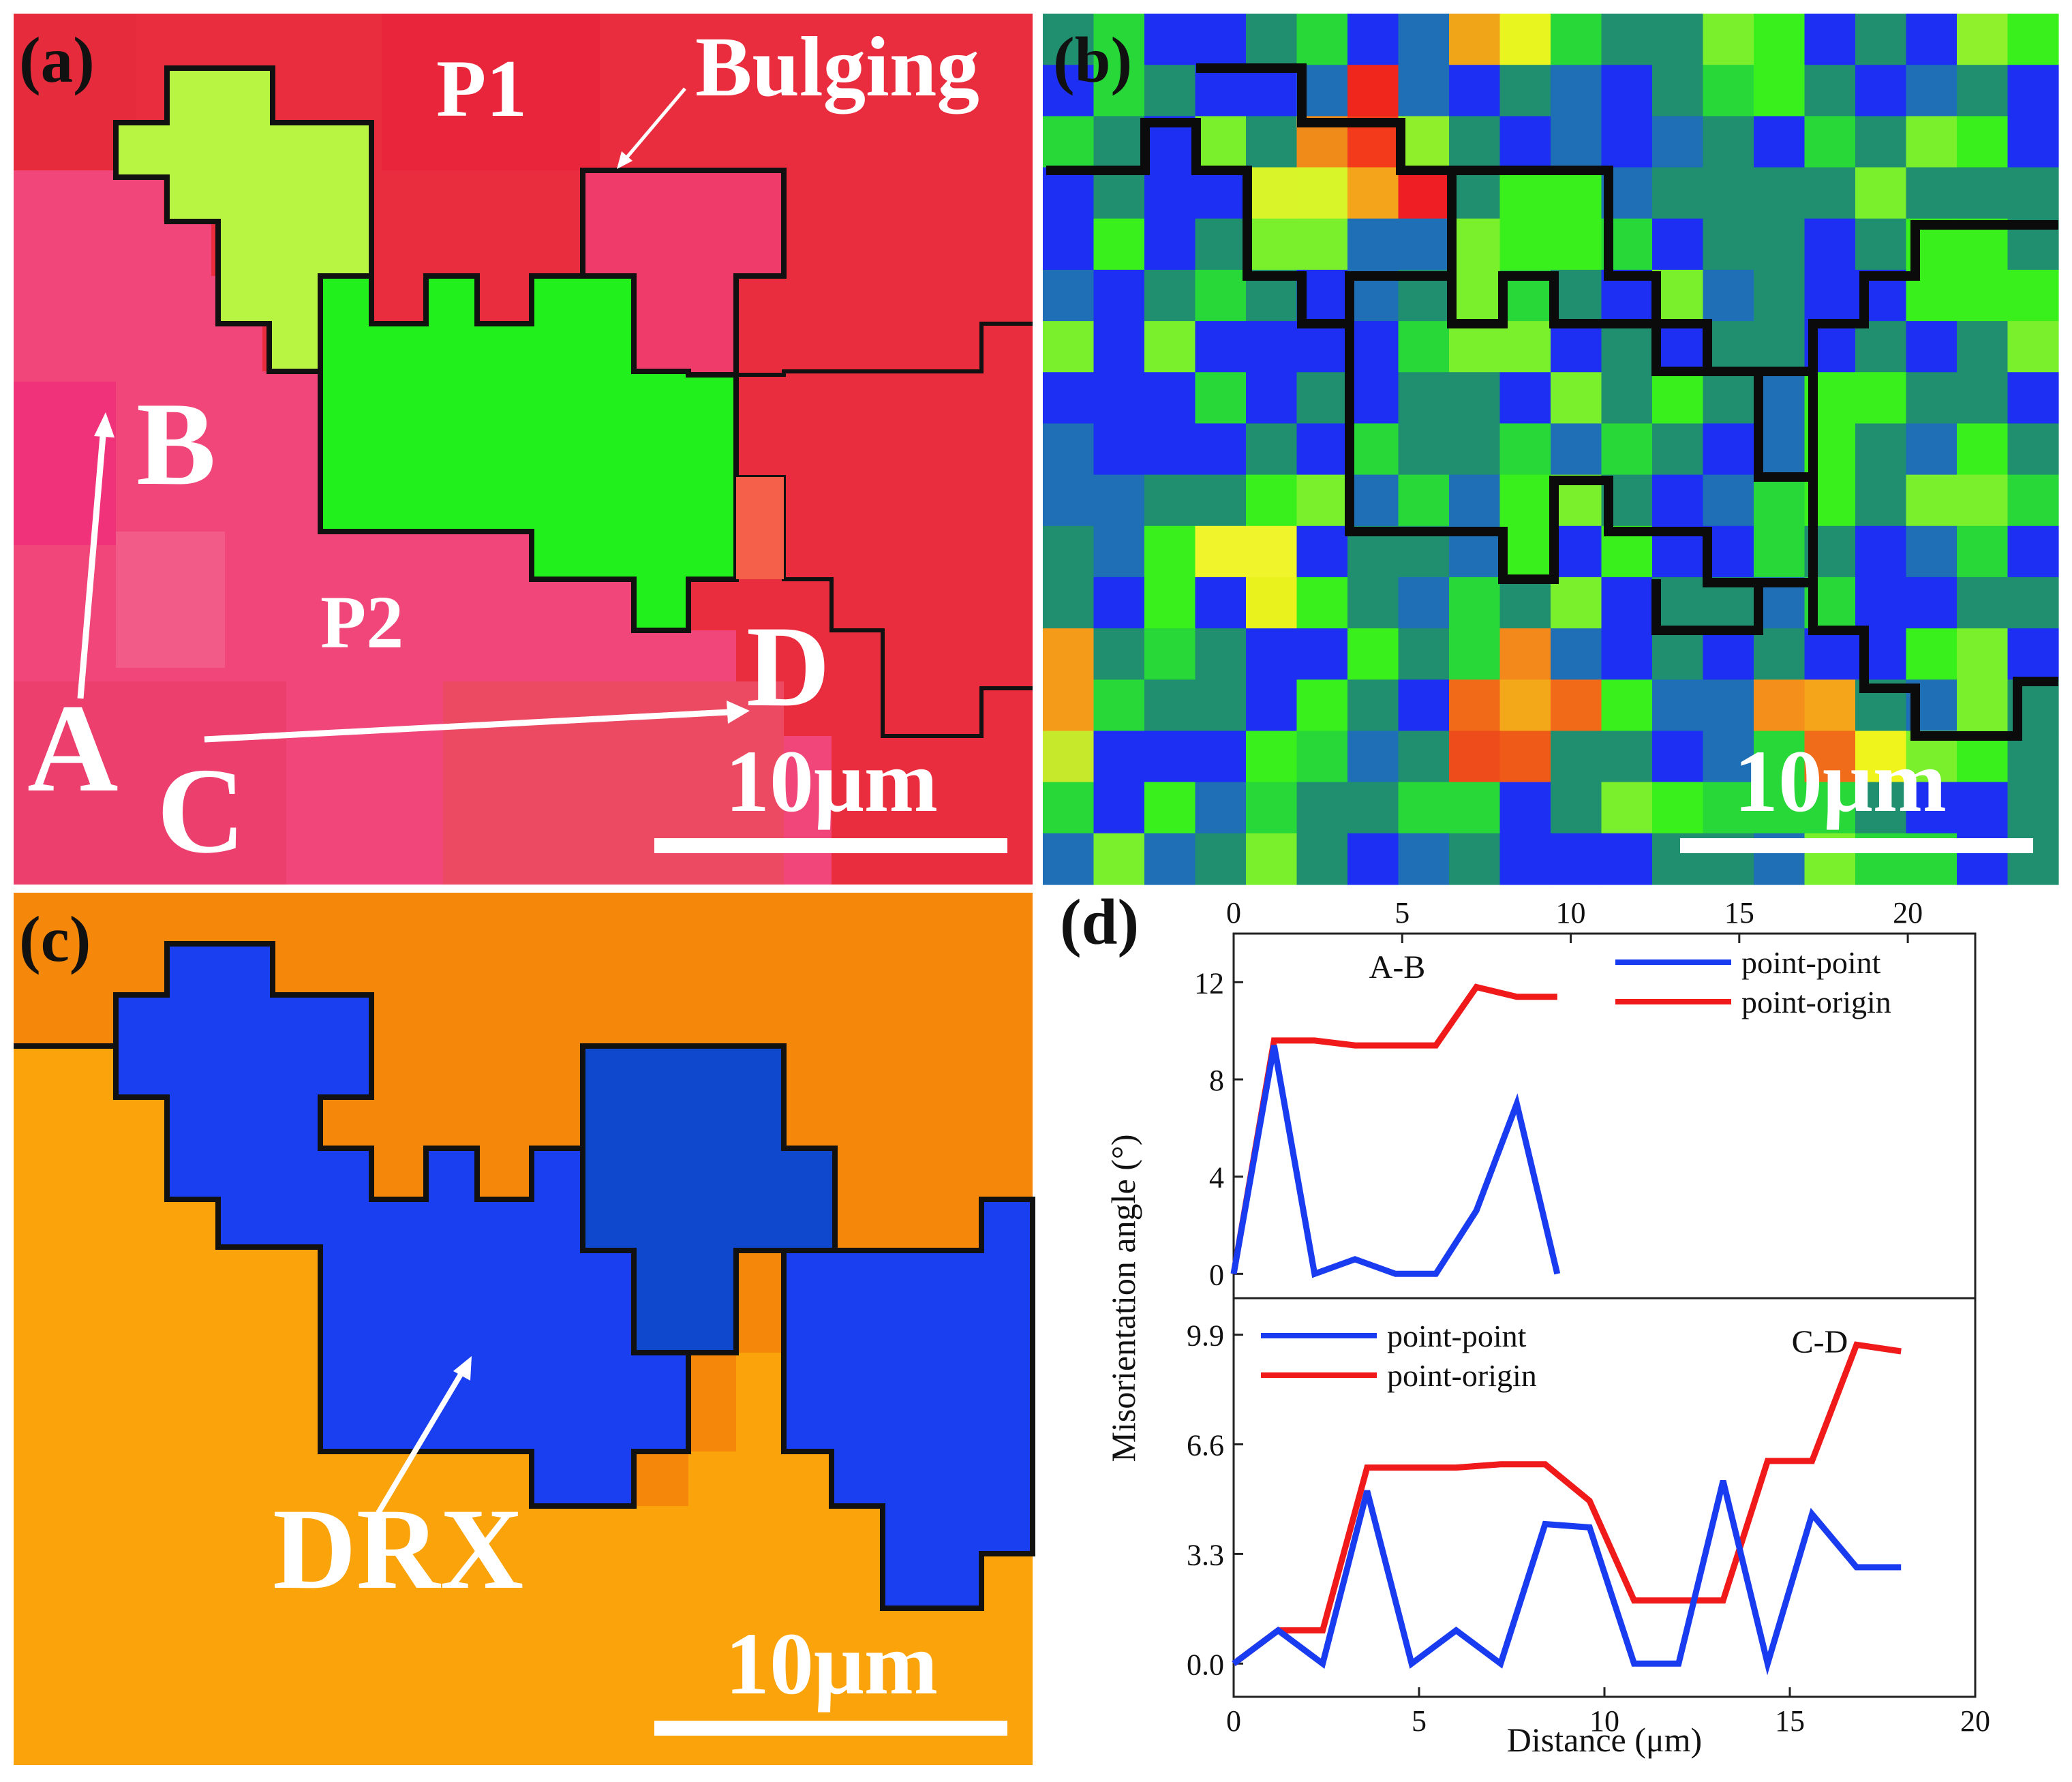  I want to click on x-tick-label: 20, so click(1908, 913).